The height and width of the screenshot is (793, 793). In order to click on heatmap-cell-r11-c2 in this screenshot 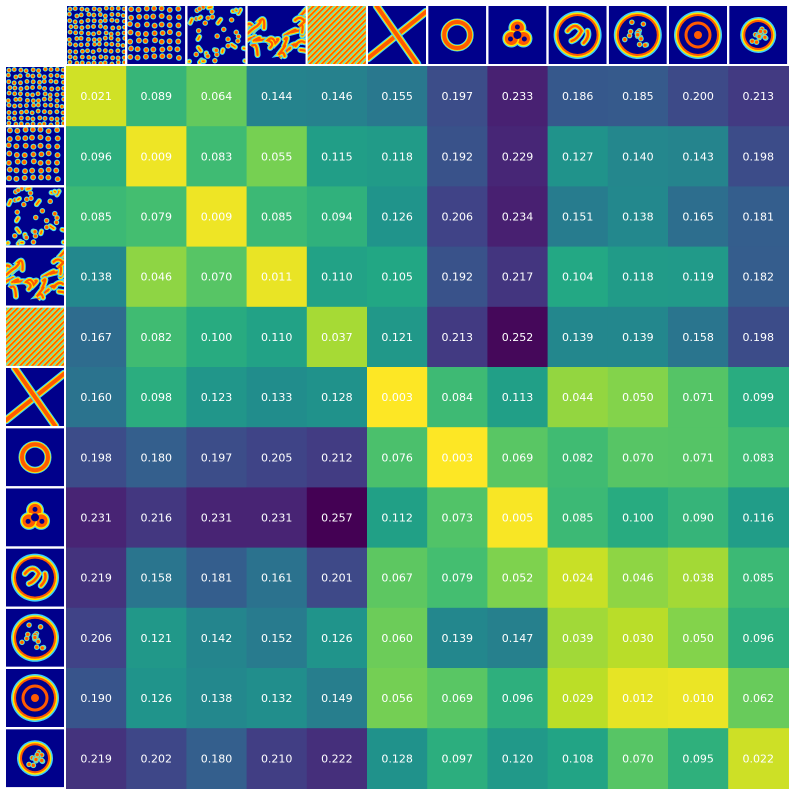, I will do `click(217, 758)`.